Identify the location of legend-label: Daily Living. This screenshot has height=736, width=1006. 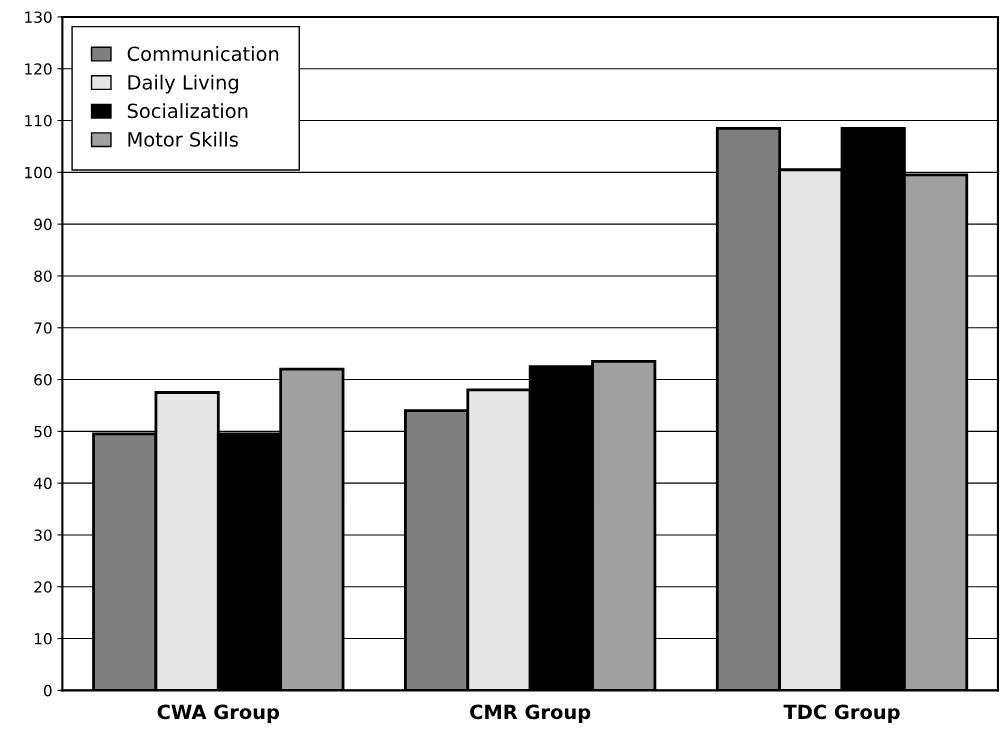
(183, 84).